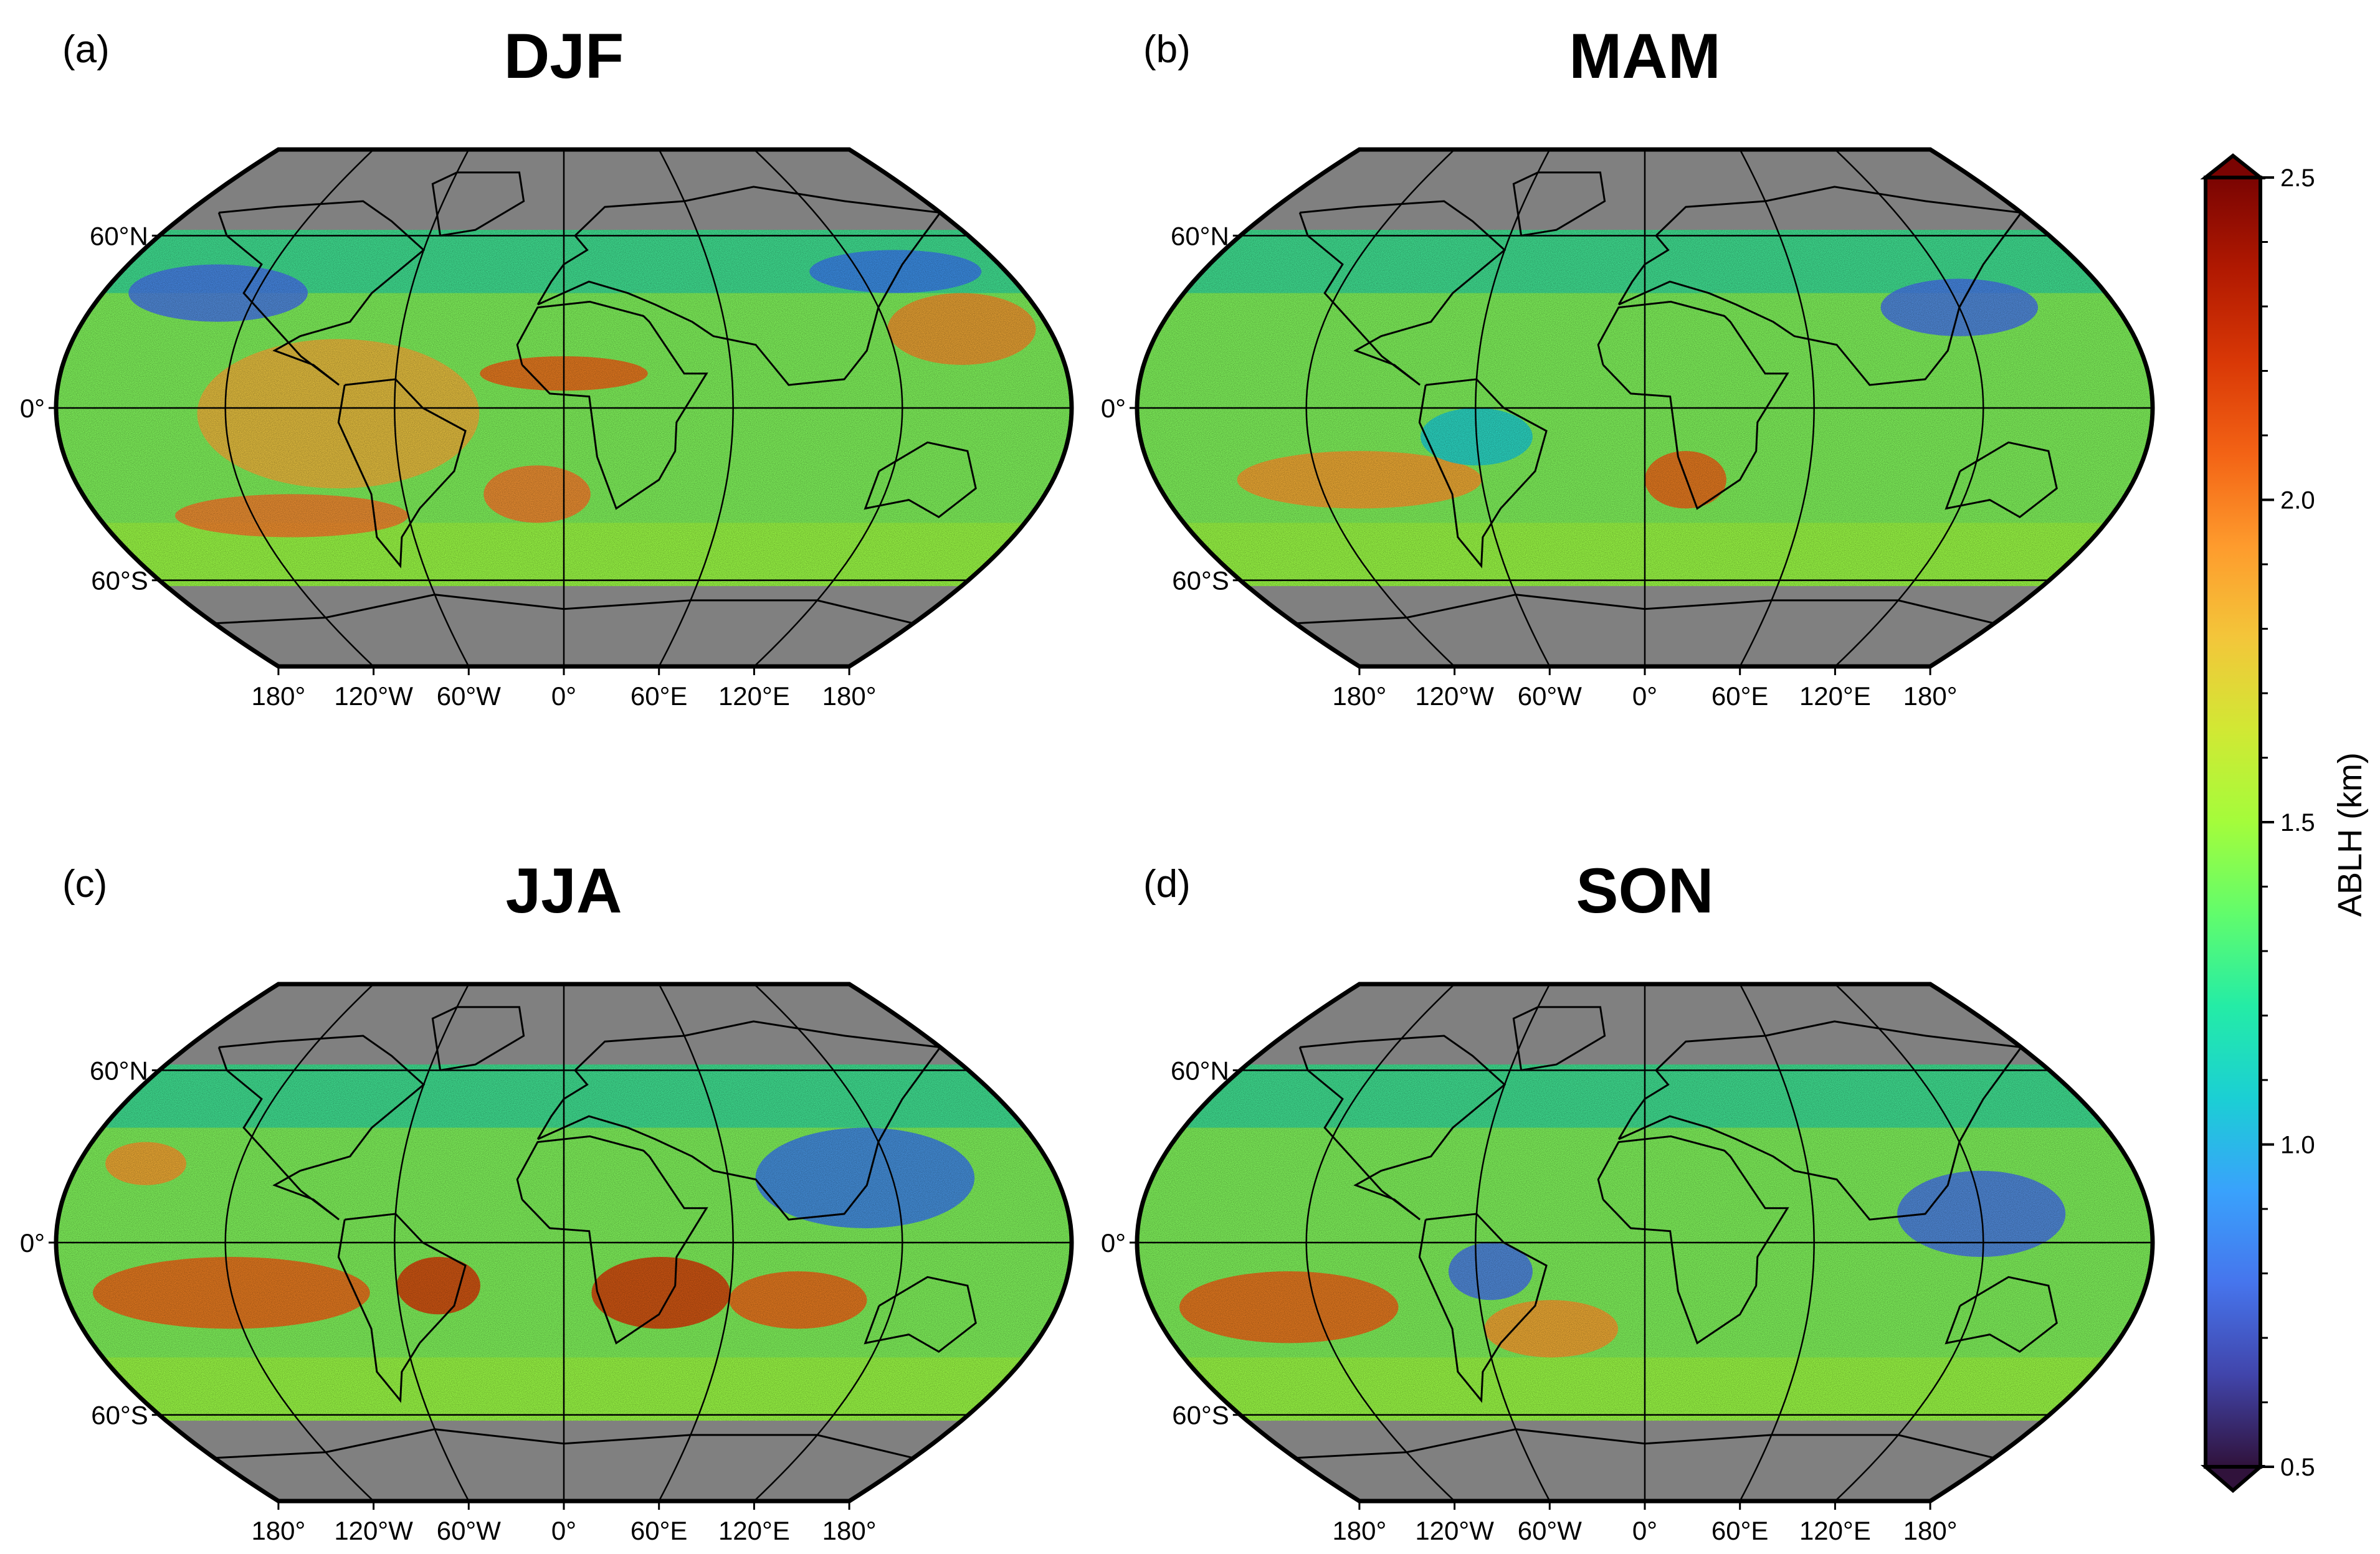  What do you see at coordinates (564, 57) in the screenshot?
I see `panel-title: DJF` at bounding box center [564, 57].